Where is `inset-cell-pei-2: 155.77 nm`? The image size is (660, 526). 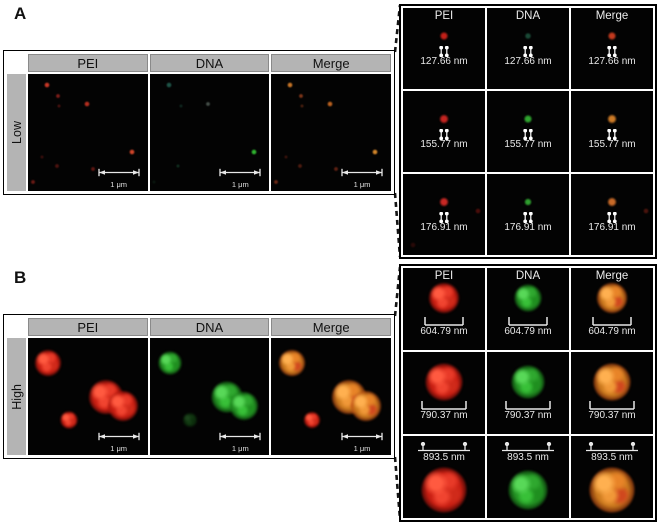
inset-cell-pei-2: 155.77 nm is located at coordinates (444, 131).